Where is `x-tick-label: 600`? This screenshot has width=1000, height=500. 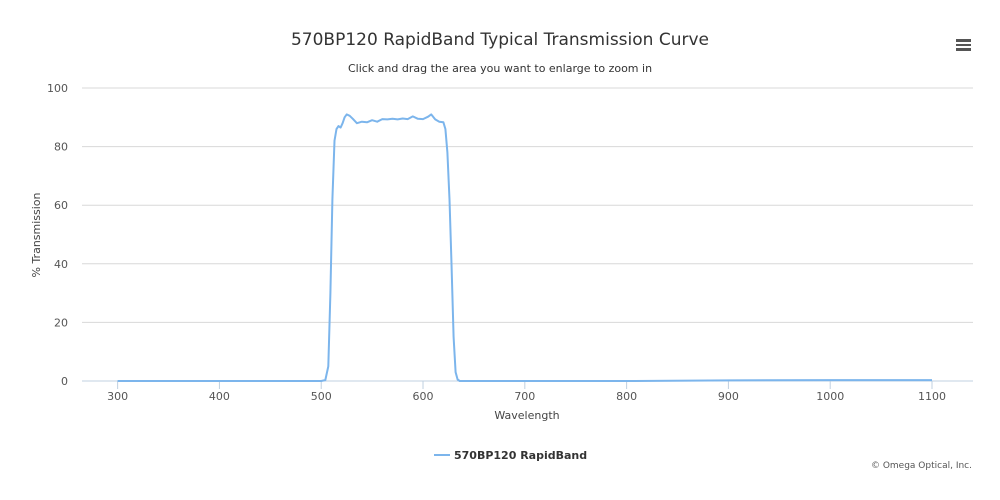
x-tick-label: 600 is located at coordinates (423, 396).